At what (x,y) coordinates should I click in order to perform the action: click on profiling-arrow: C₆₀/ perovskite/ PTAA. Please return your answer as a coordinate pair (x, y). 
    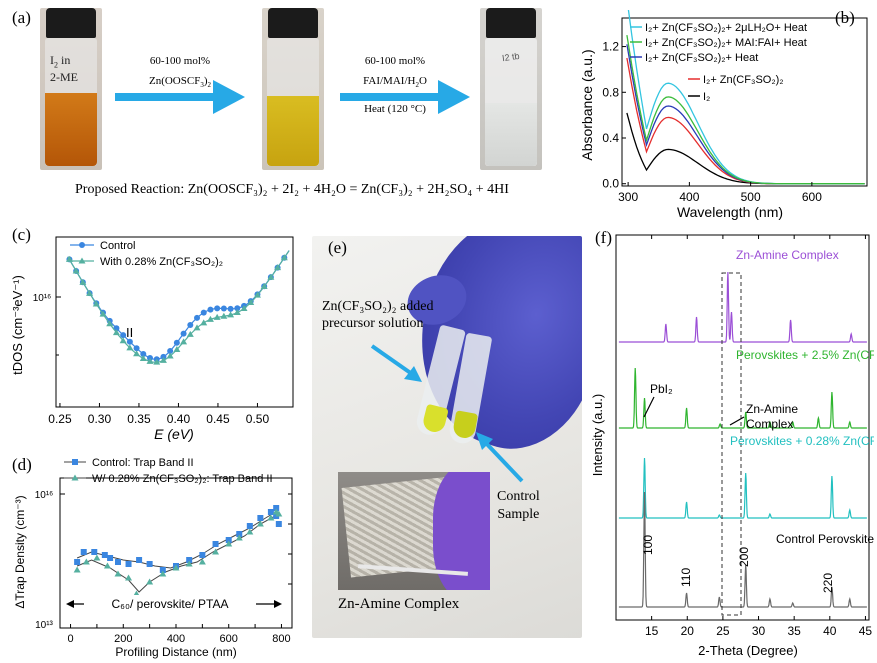
    Looking at the image, I should click on (174, 604).